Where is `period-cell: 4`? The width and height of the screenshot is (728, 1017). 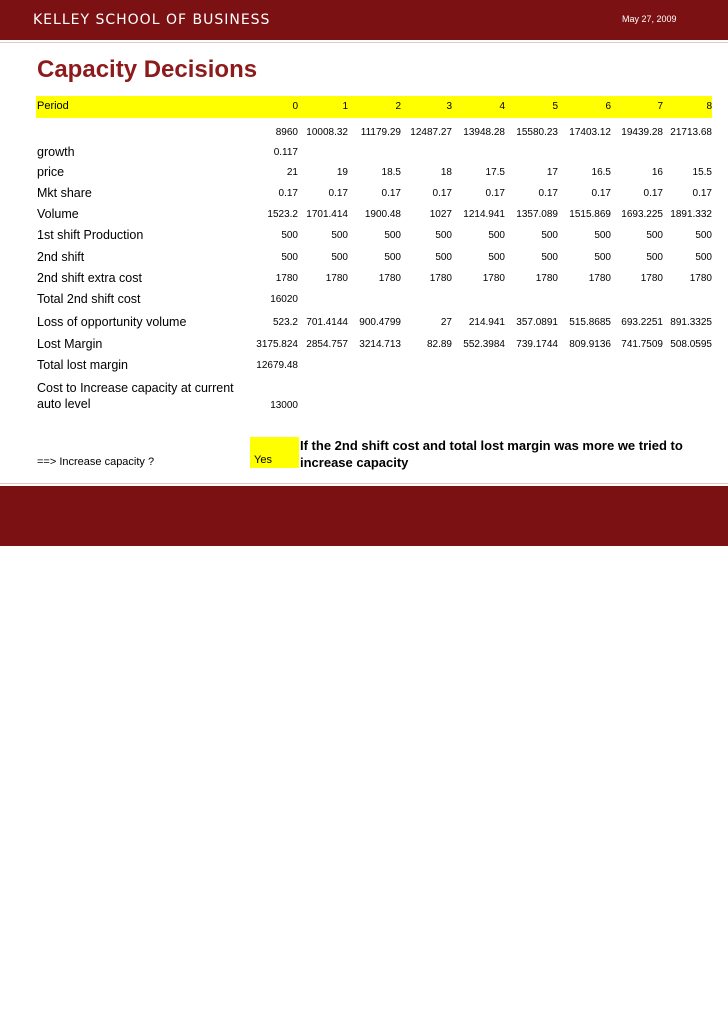
period-cell: 4 is located at coordinates (502, 106).